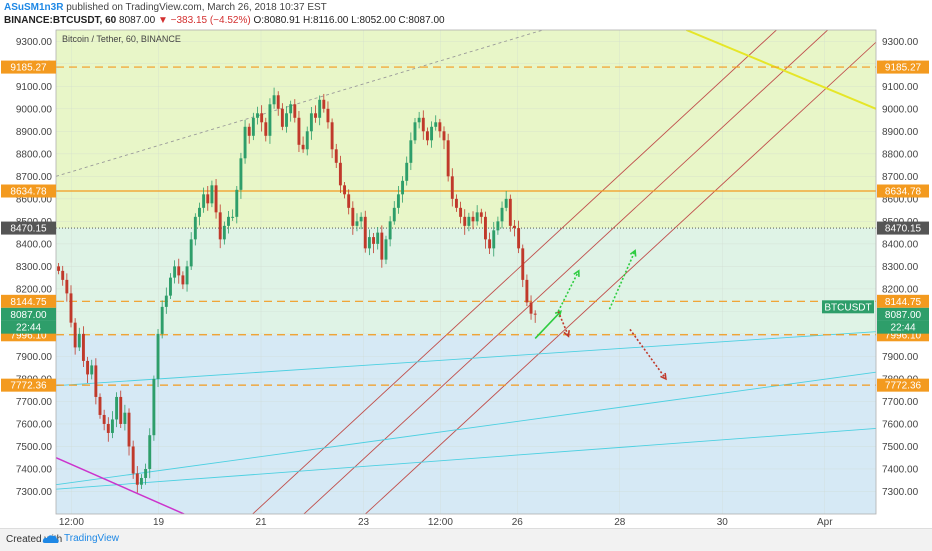 Image resolution: width=932 pixels, height=551 pixels. I want to click on price-tag-left: 22:44, so click(28, 327).